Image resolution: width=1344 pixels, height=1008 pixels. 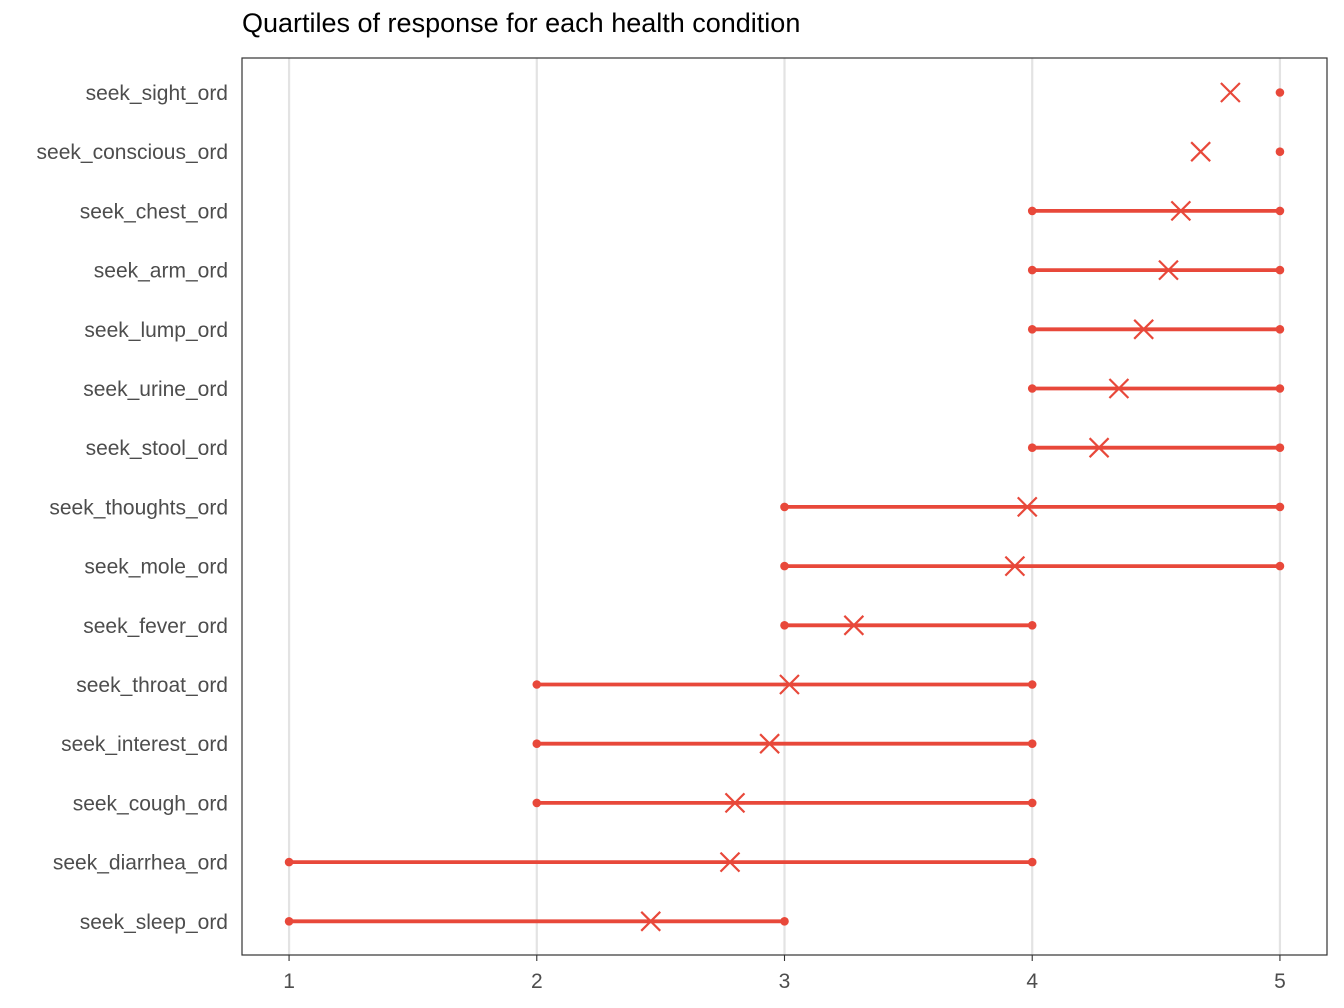 I want to click on x-tick-label: 1, so click(x=289, y=981).